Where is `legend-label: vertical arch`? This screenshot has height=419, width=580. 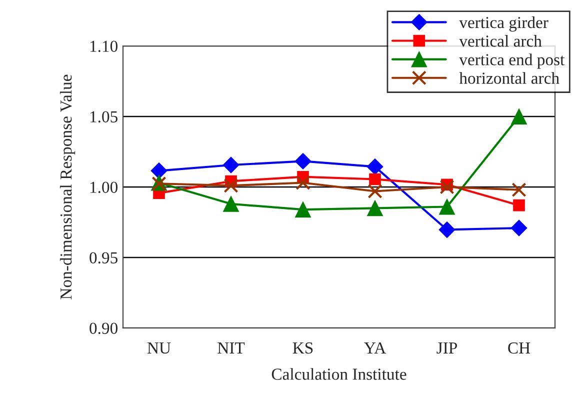 legend-label: vertical arch is located at coordinates (500, 41).